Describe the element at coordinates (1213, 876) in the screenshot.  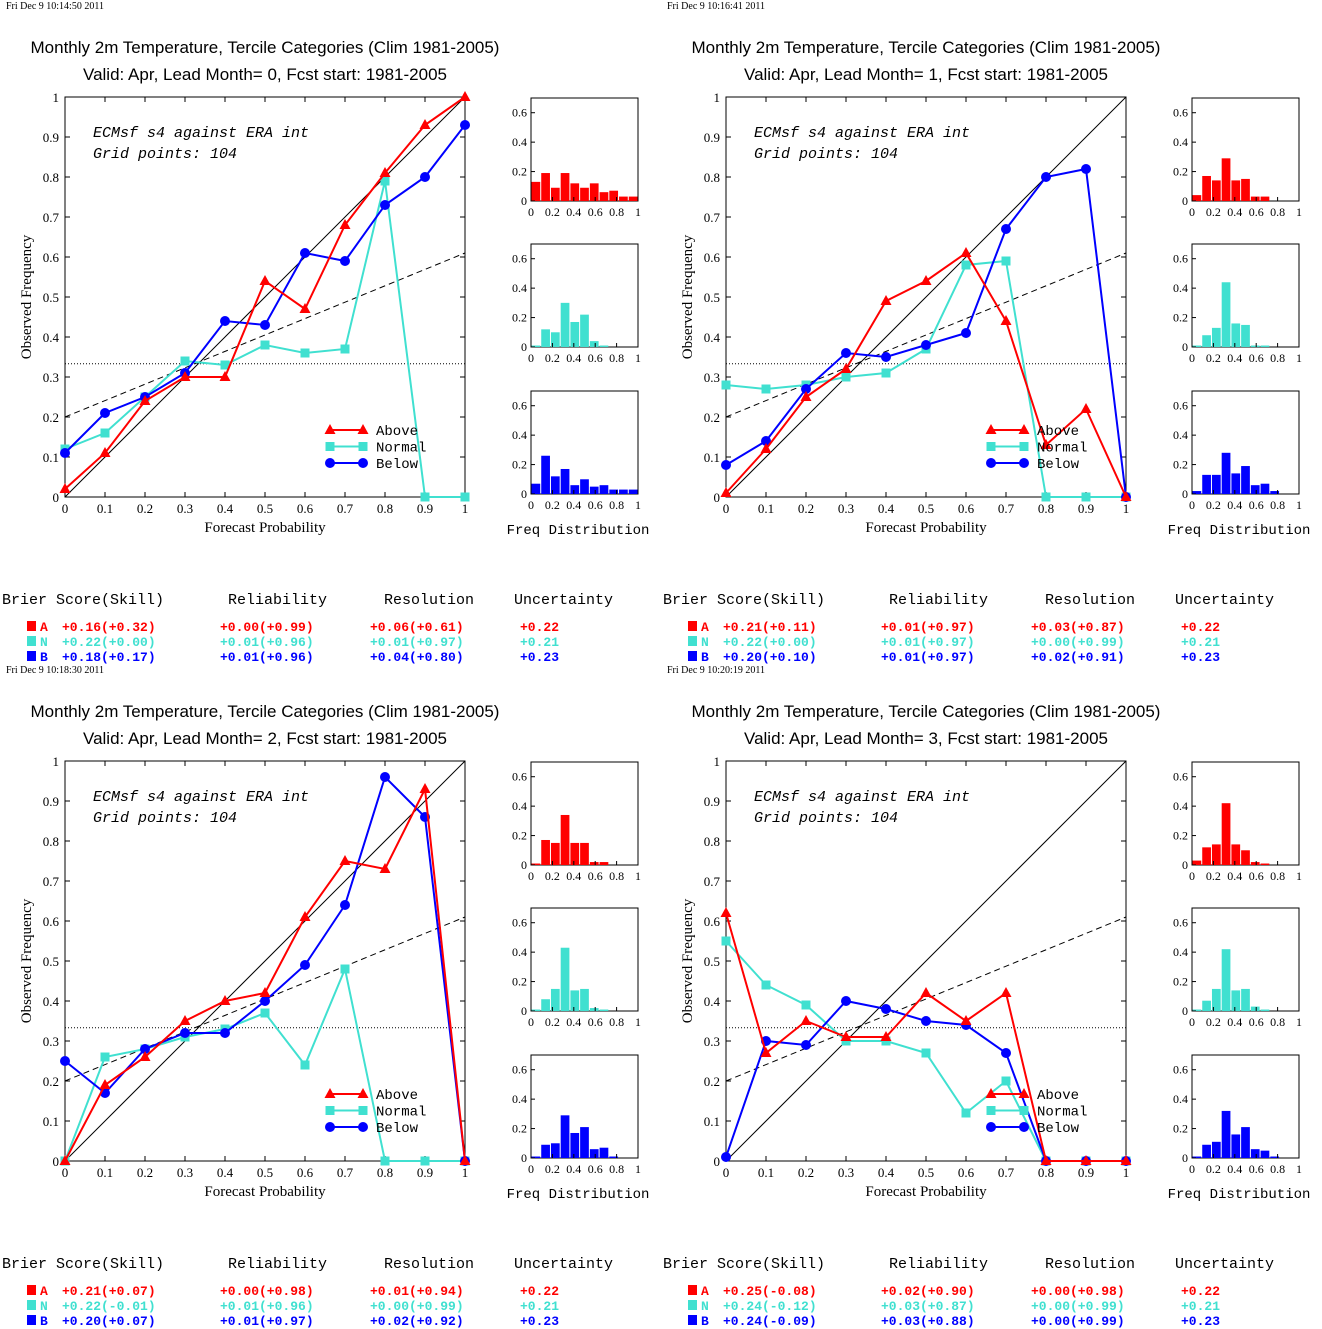
I see `hist-x-tick-label: 0.2` at that location.